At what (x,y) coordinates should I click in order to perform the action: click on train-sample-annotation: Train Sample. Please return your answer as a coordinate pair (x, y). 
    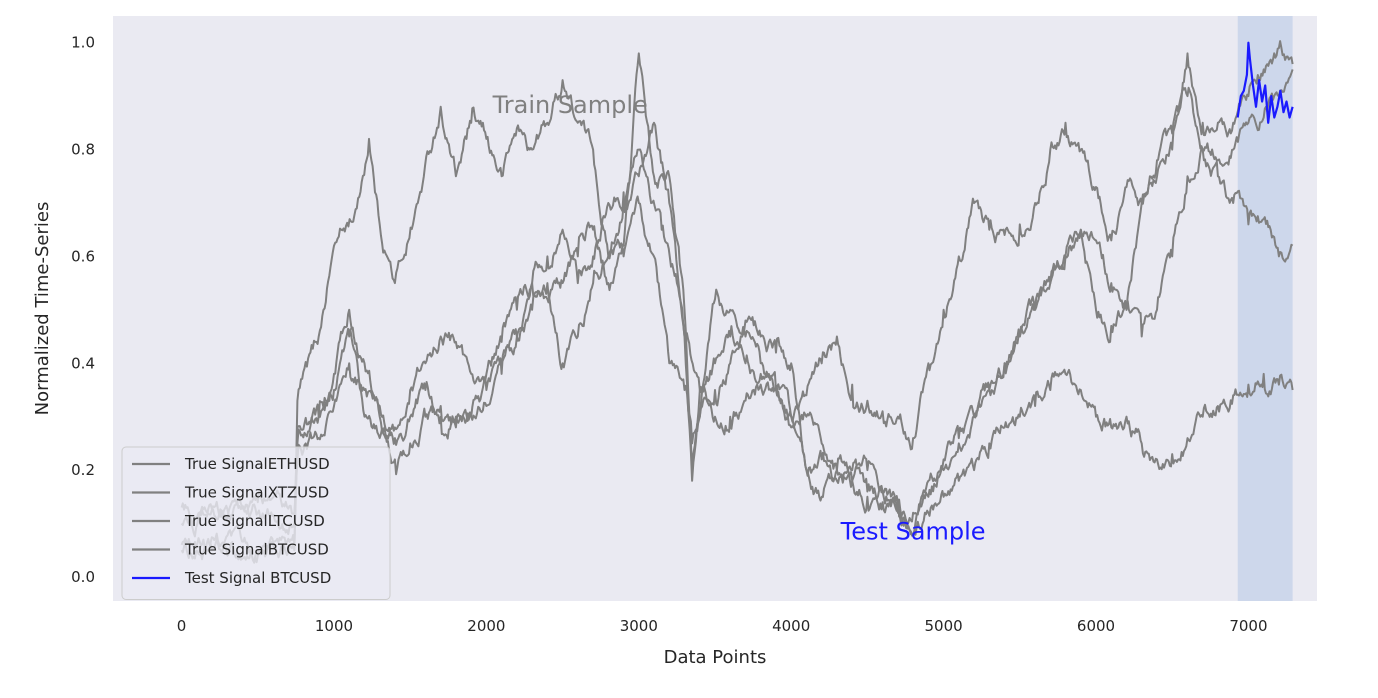
    Looking at the image, I should click on (570, 105).